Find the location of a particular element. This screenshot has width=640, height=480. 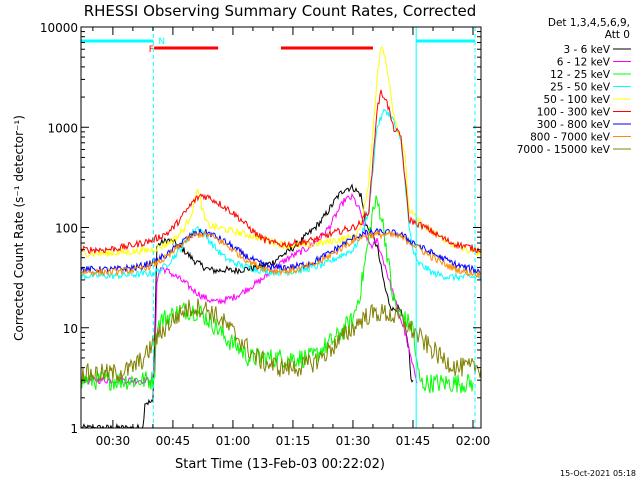

x-tick-label: 00:30 is located at coordinates (113, 441).